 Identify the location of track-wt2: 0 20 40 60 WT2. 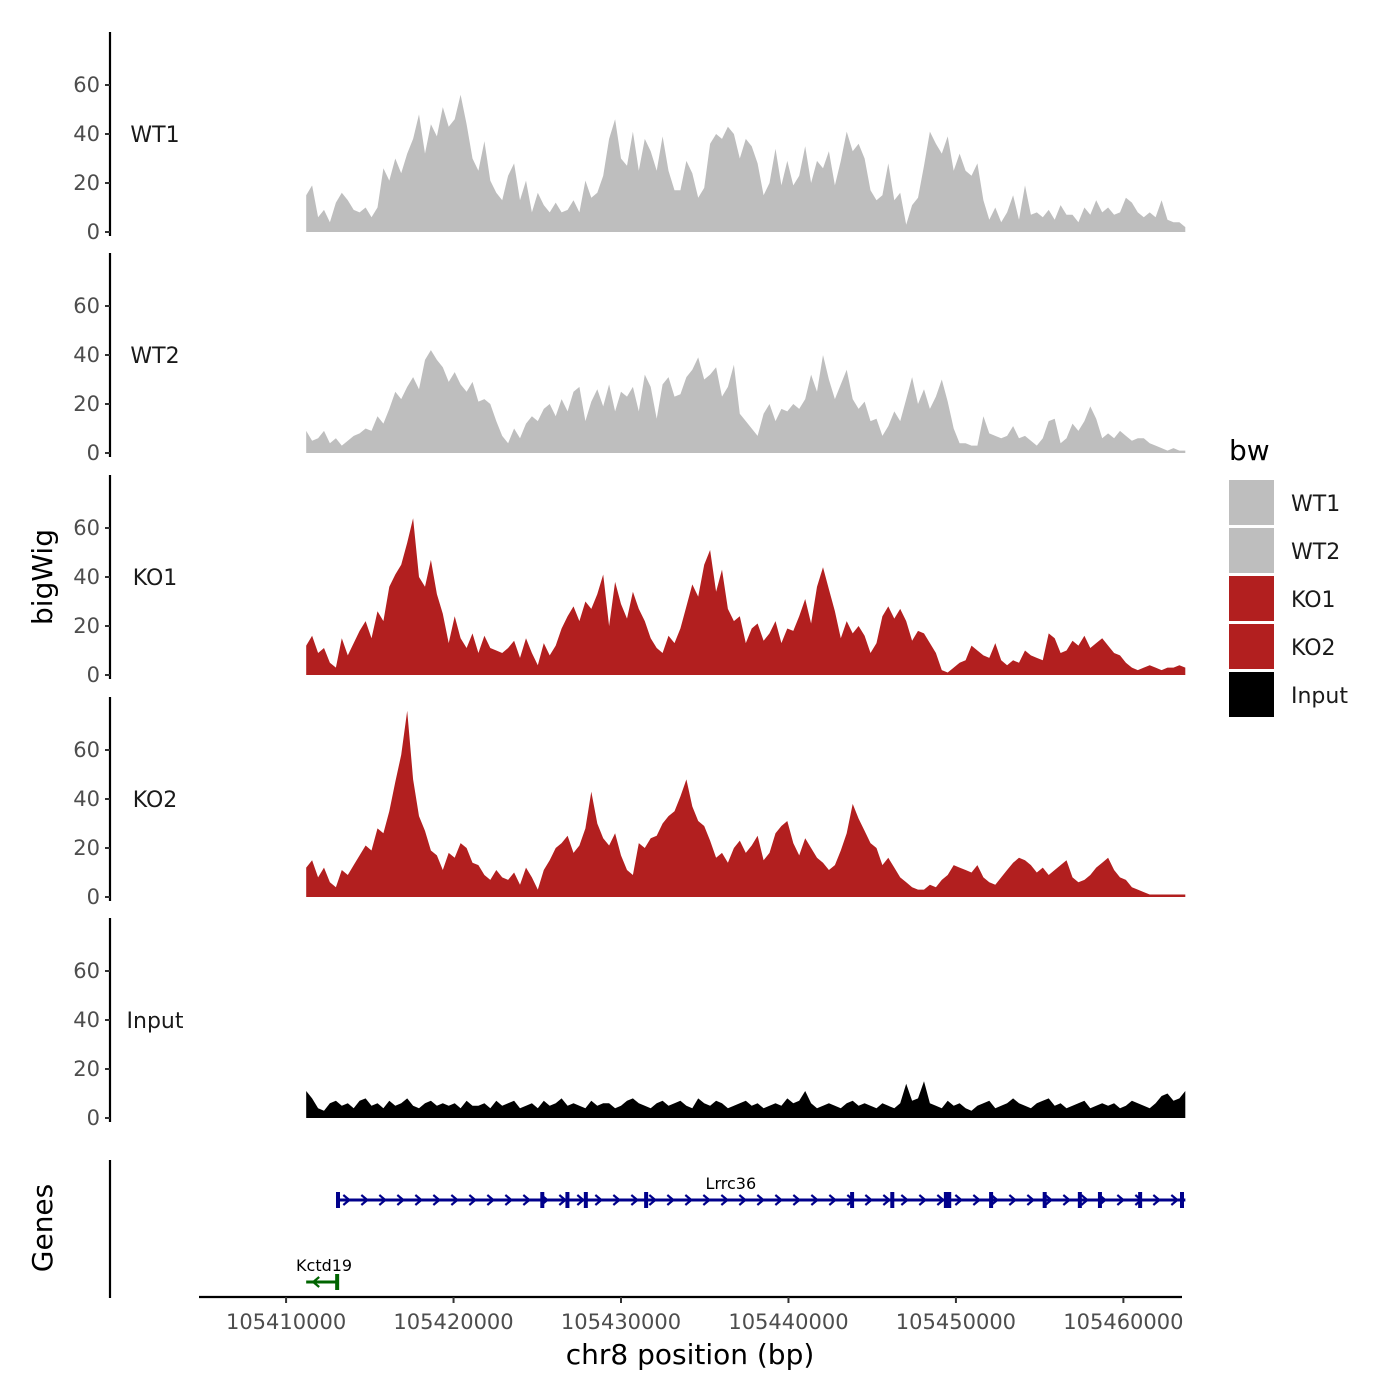
(629, 359).